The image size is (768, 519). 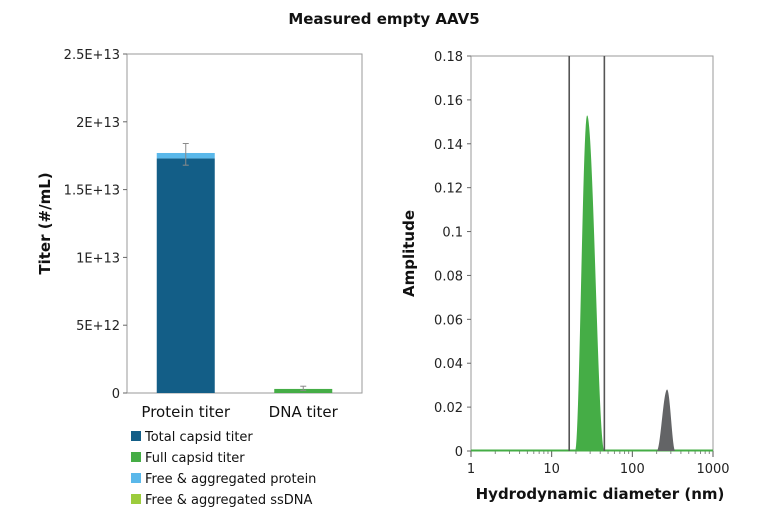 I want to click on y-tick-label: 0.08, so click(x=448, y=276).